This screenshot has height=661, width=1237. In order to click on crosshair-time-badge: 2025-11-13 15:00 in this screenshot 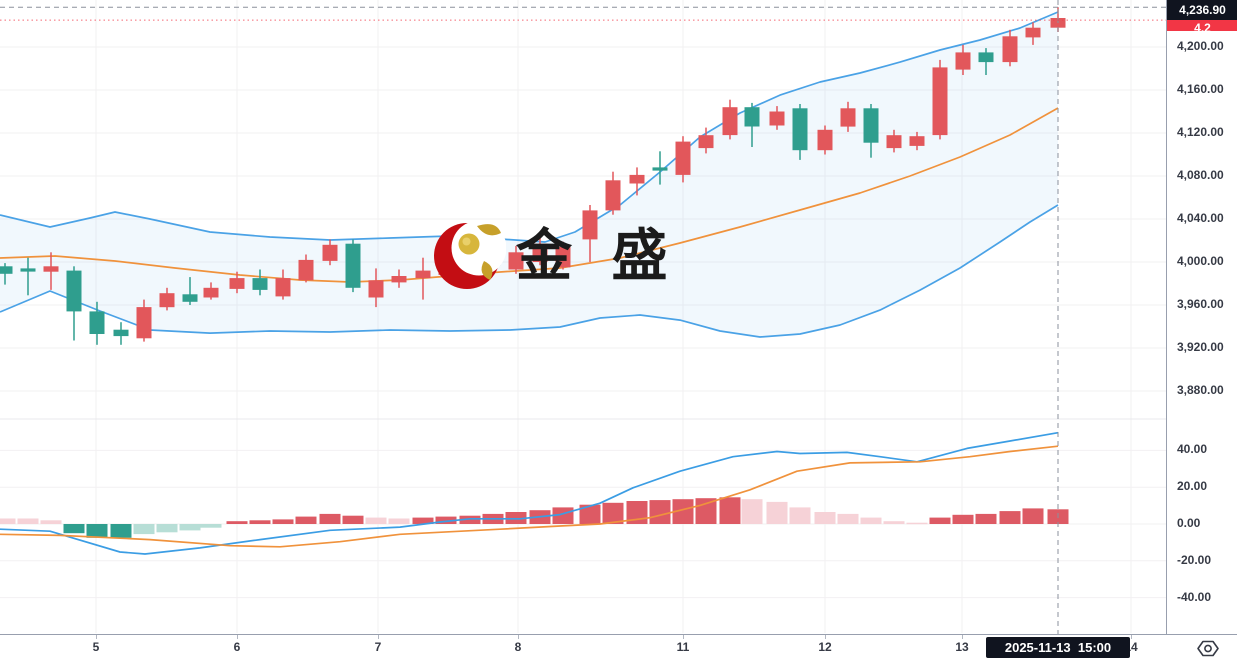, I will do `click(1058, 647)`.